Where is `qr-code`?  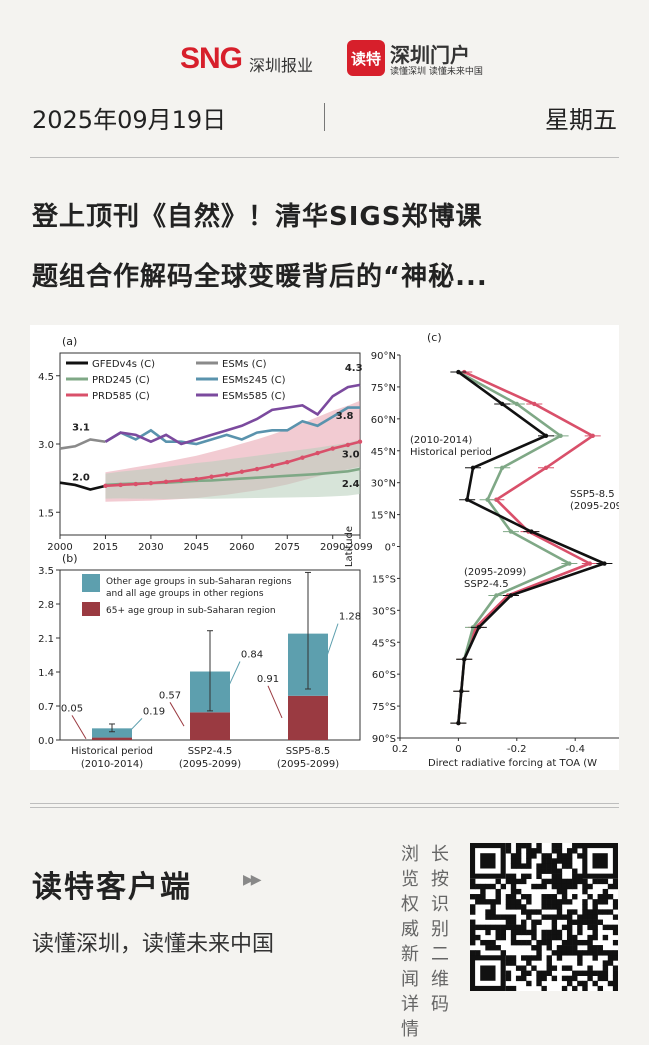
qr-code is located at coordinates (544, 917).